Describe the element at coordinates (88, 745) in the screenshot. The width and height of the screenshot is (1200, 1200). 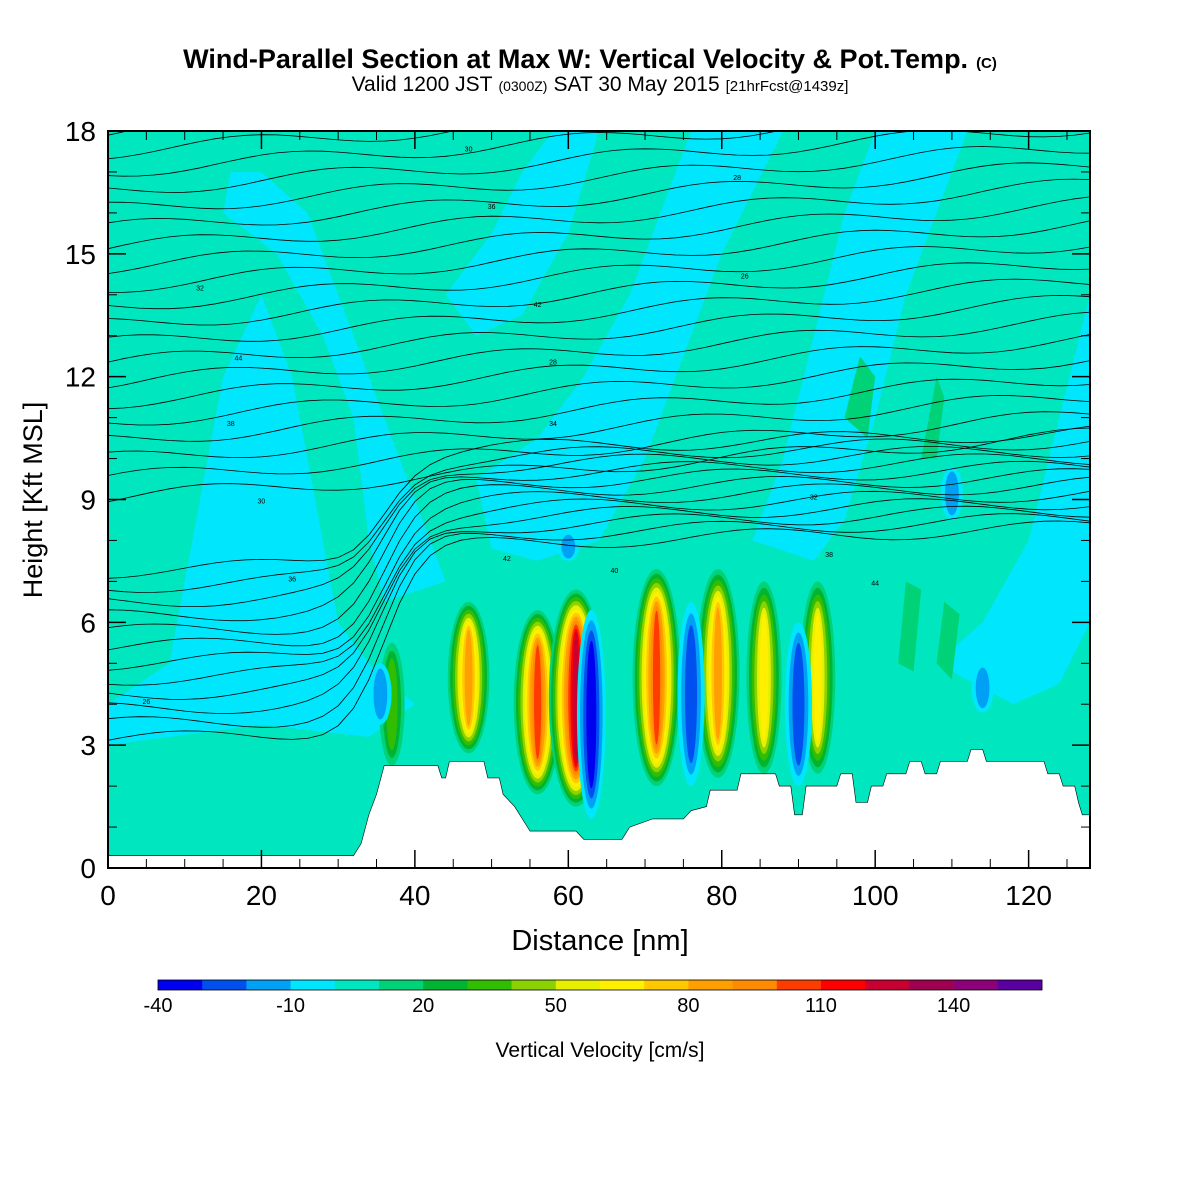
I see `y-tick-label: 3` at that location.